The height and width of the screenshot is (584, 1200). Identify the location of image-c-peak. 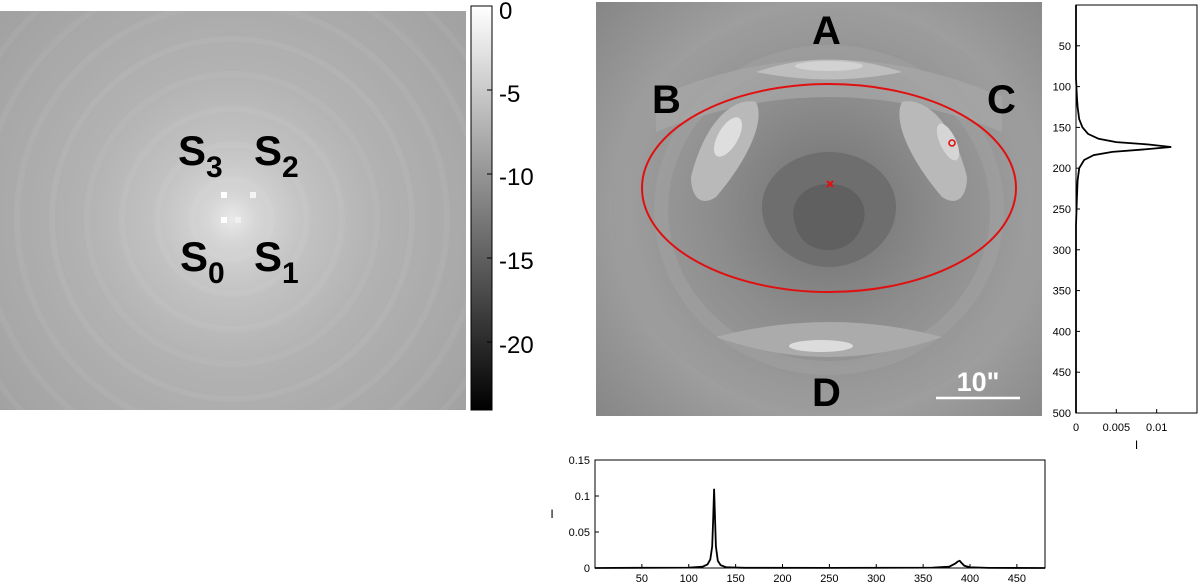
(948, 142).